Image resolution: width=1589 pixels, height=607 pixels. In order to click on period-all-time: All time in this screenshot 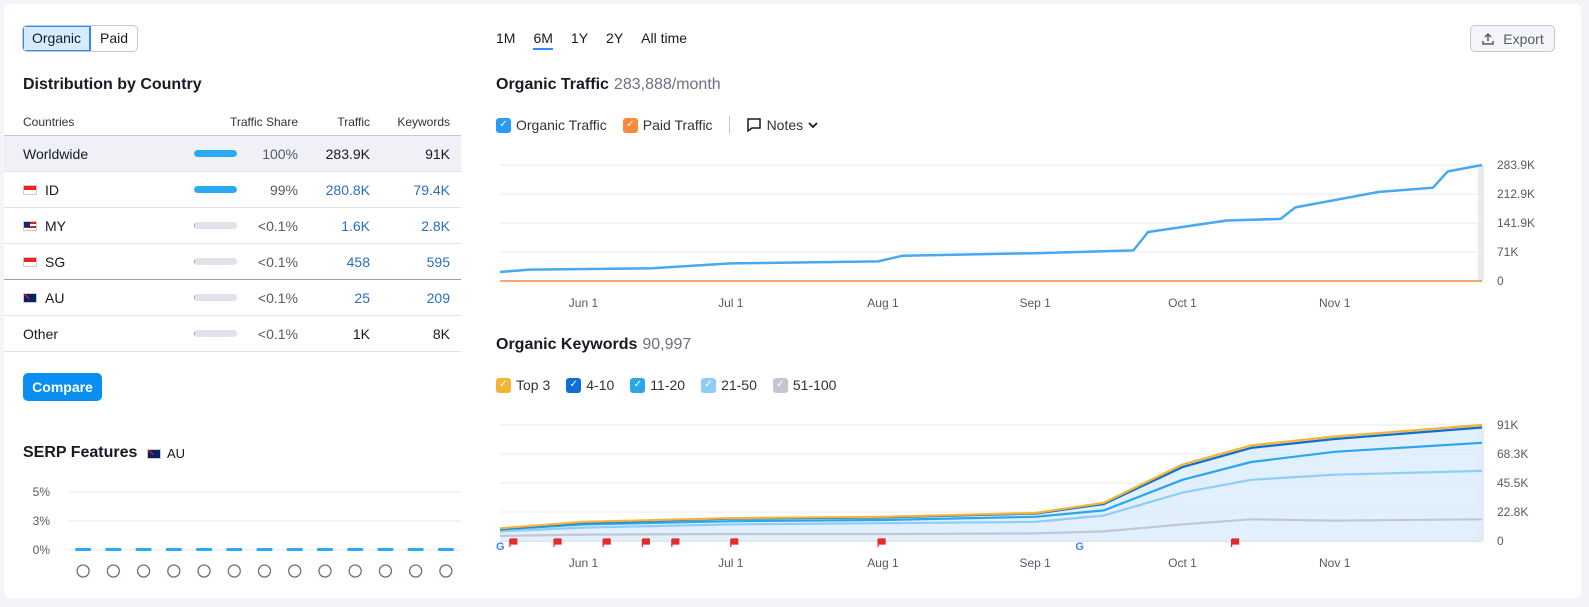, I will do `click(664, 38)`.